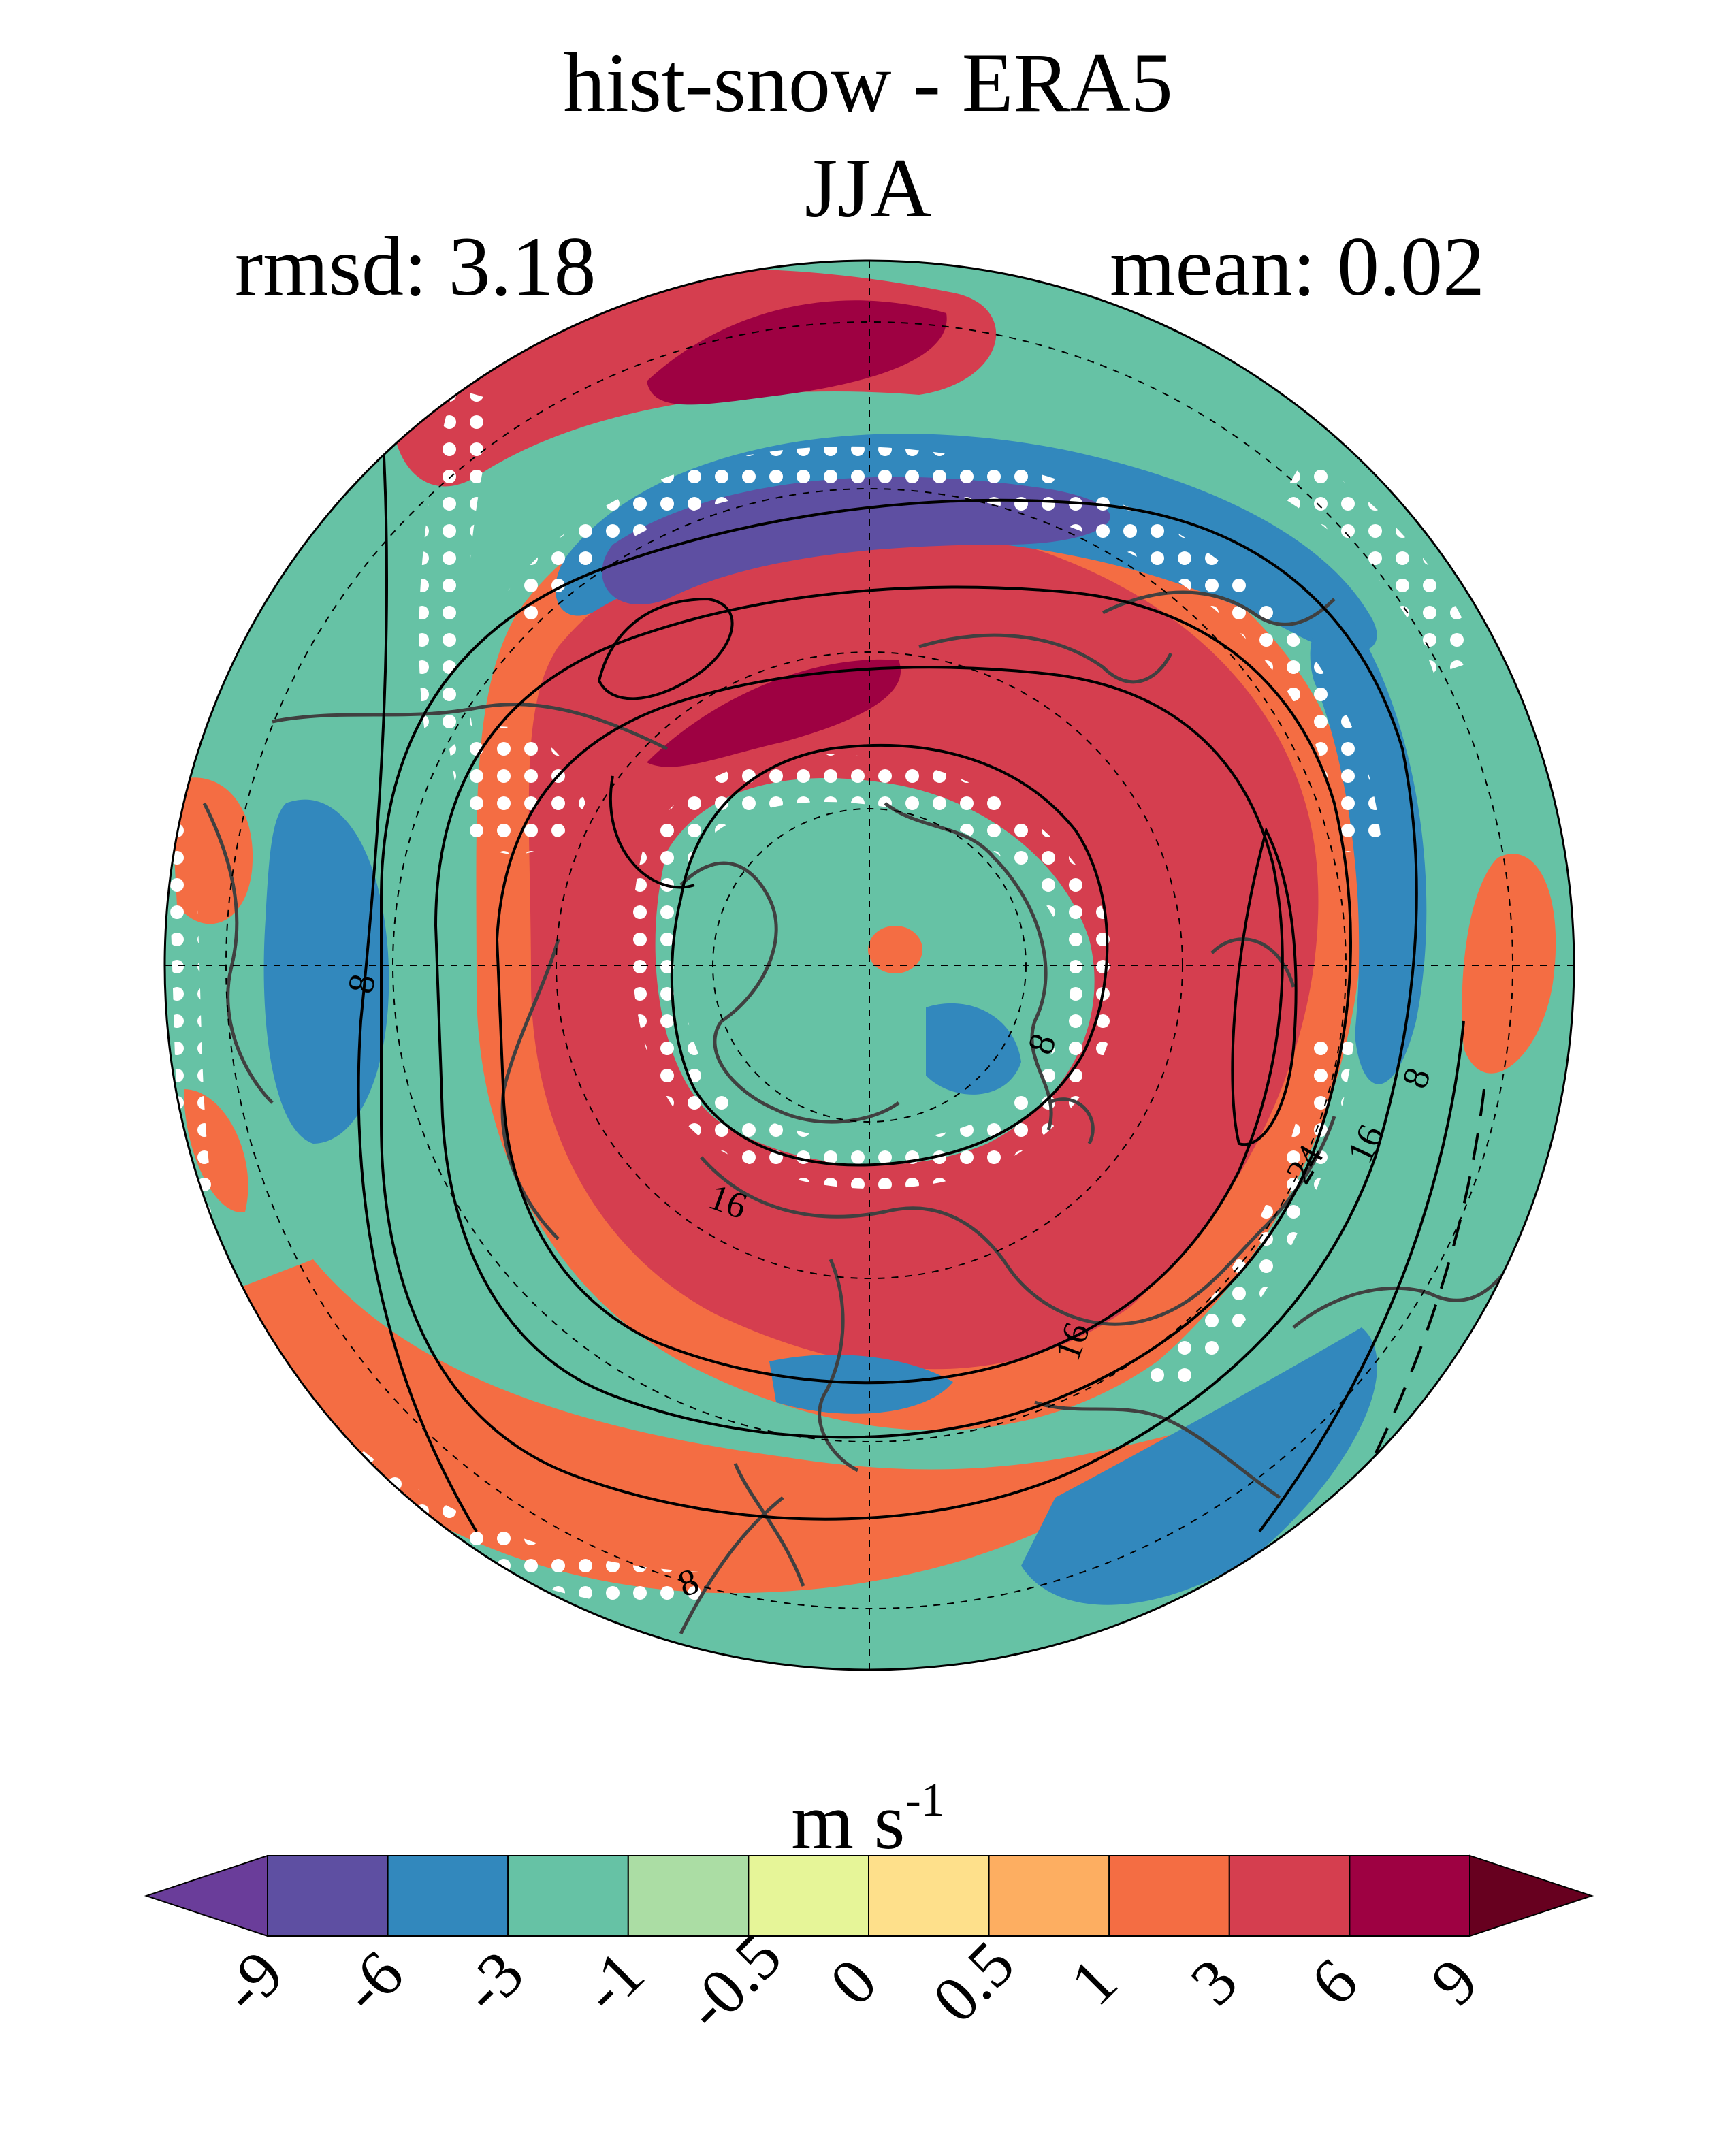 Image resolution: width=1736 pixels, height=2130 pixels. I want to click on rmsd-label: rmsd: 3.18, so click(415, 266).